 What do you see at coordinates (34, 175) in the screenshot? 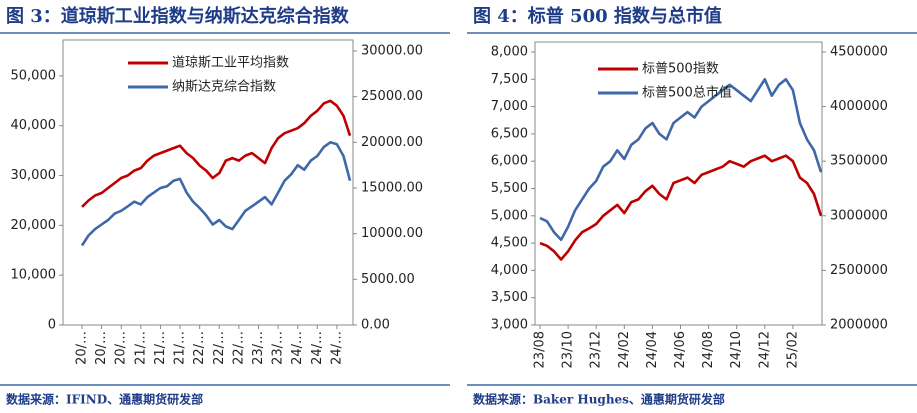
I see `y-tick-label: 30,000` at bounding box center [34, 175].